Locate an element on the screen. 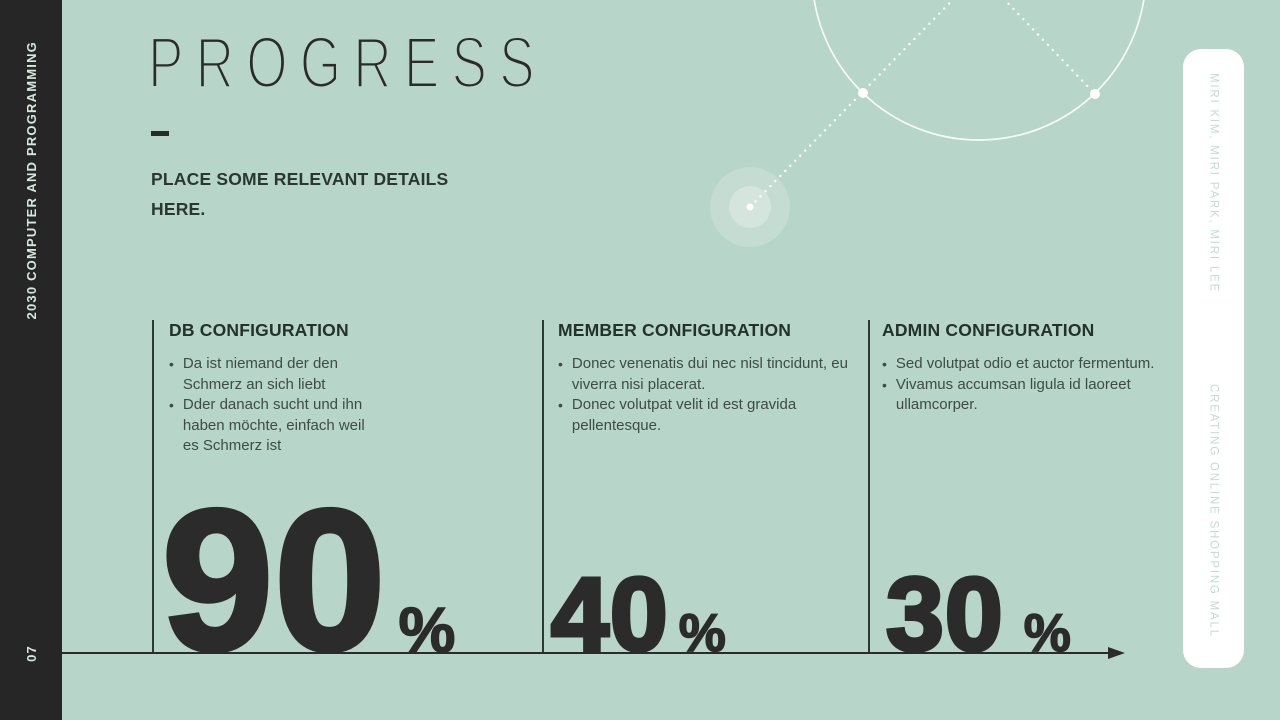 Image resolution: width=1280 pixels, height=720 pixels. sidebar-course-label: 2030 COMPUTER AND PROGRAMMING is located at coordinates (31, 180).